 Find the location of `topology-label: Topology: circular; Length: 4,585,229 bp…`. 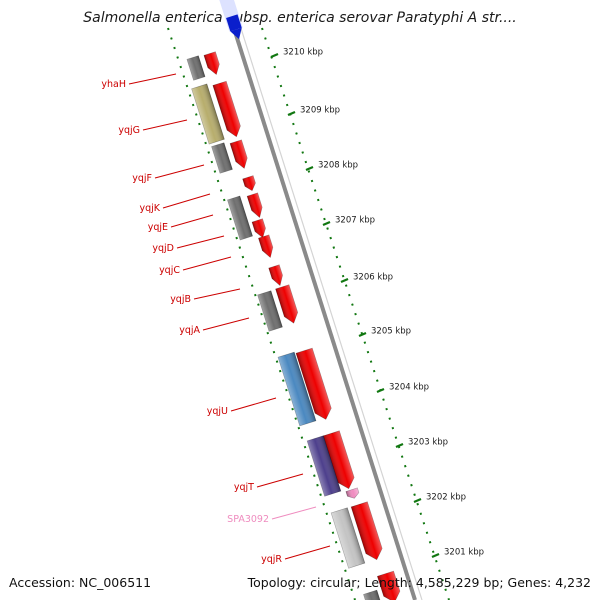

topology-label: Topology: circular; Length: 4,585,229 bp… is located at coordinates (419, 582).